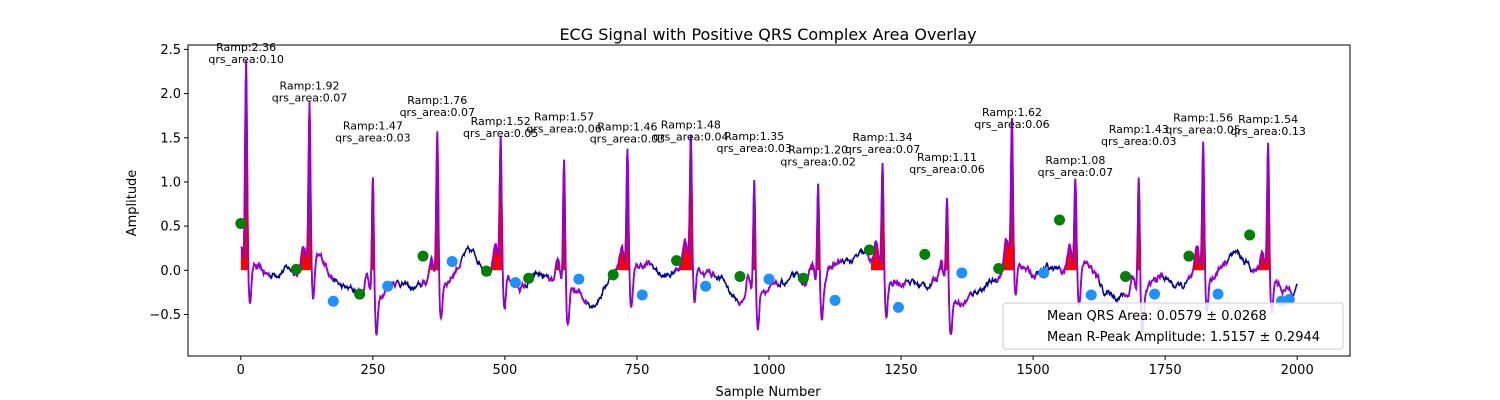  What do you see at coordinates (1075, 160) in the screenshot?
I see `r-amplitude-label: Ramp:1.08` at bounding box center [1075, 160].